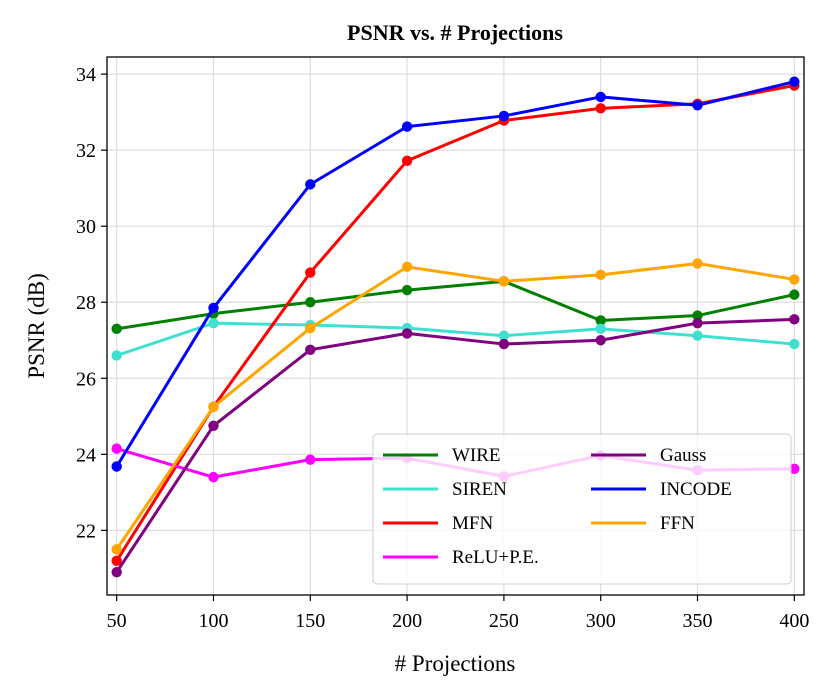  Describe the element at coordinates (213, 621) in the screenshot. I see `x-tick-label: 100` at that location.